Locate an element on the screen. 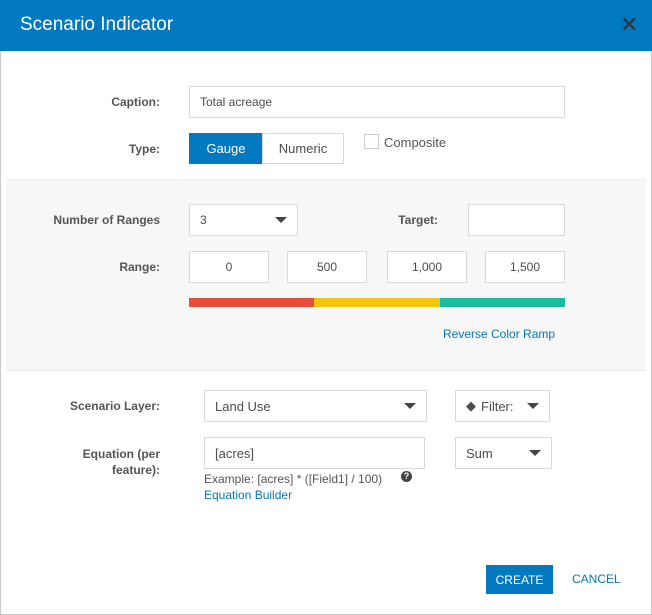 This screenshot has width=652, height=615. color-ramp-segment-red is located at coordinates (251, 302).